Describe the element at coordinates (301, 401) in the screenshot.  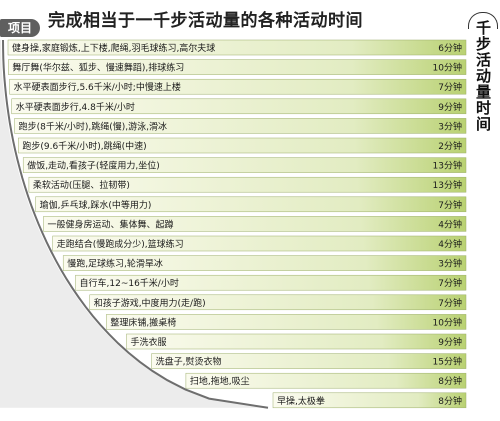
I see `activity-label: 早操,太极拳` at that location.